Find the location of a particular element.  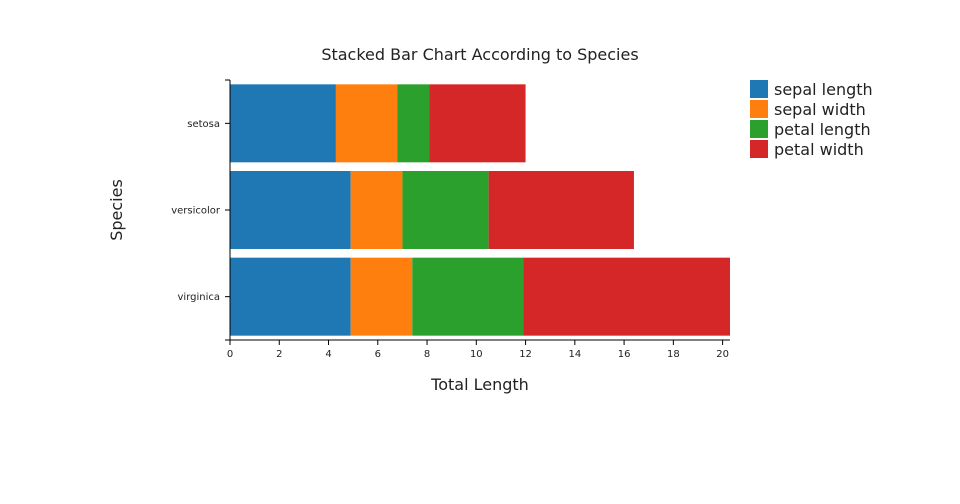

bar-versicolor-petal-width is located at coordinates (561, 210).